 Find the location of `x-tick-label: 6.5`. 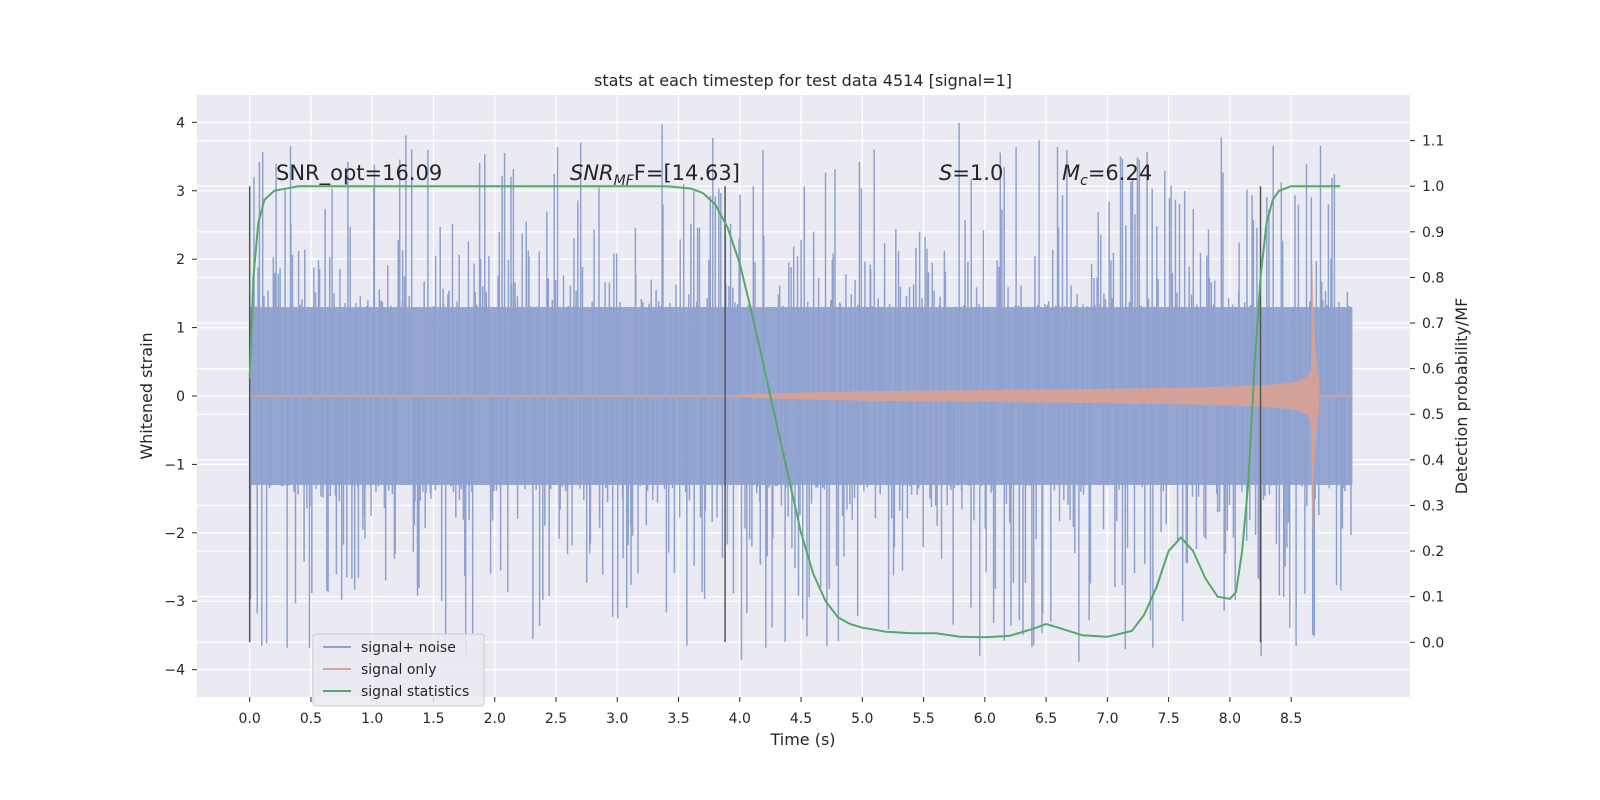

x-tick-label: 6.5 is located at coordinates (1046, 719).